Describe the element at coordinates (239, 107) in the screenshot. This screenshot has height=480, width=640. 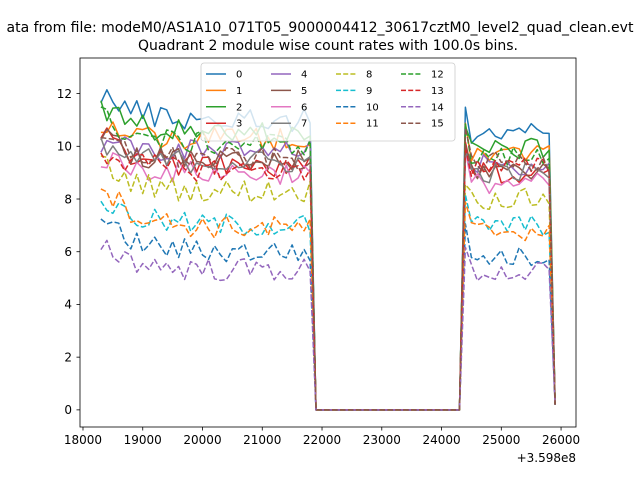
I see `legend-label-2: 2` at that location.